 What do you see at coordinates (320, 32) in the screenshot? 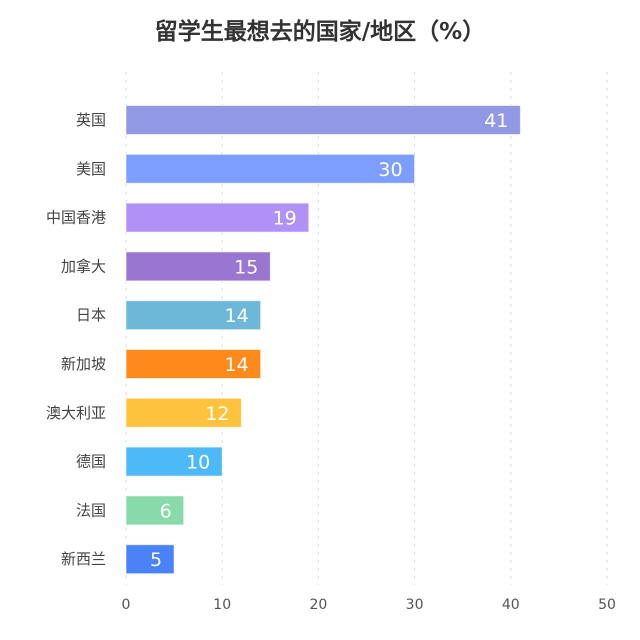
I see `chart-title: 留学生最想去的国家/地区（%）` at bounding box center [320, 32].